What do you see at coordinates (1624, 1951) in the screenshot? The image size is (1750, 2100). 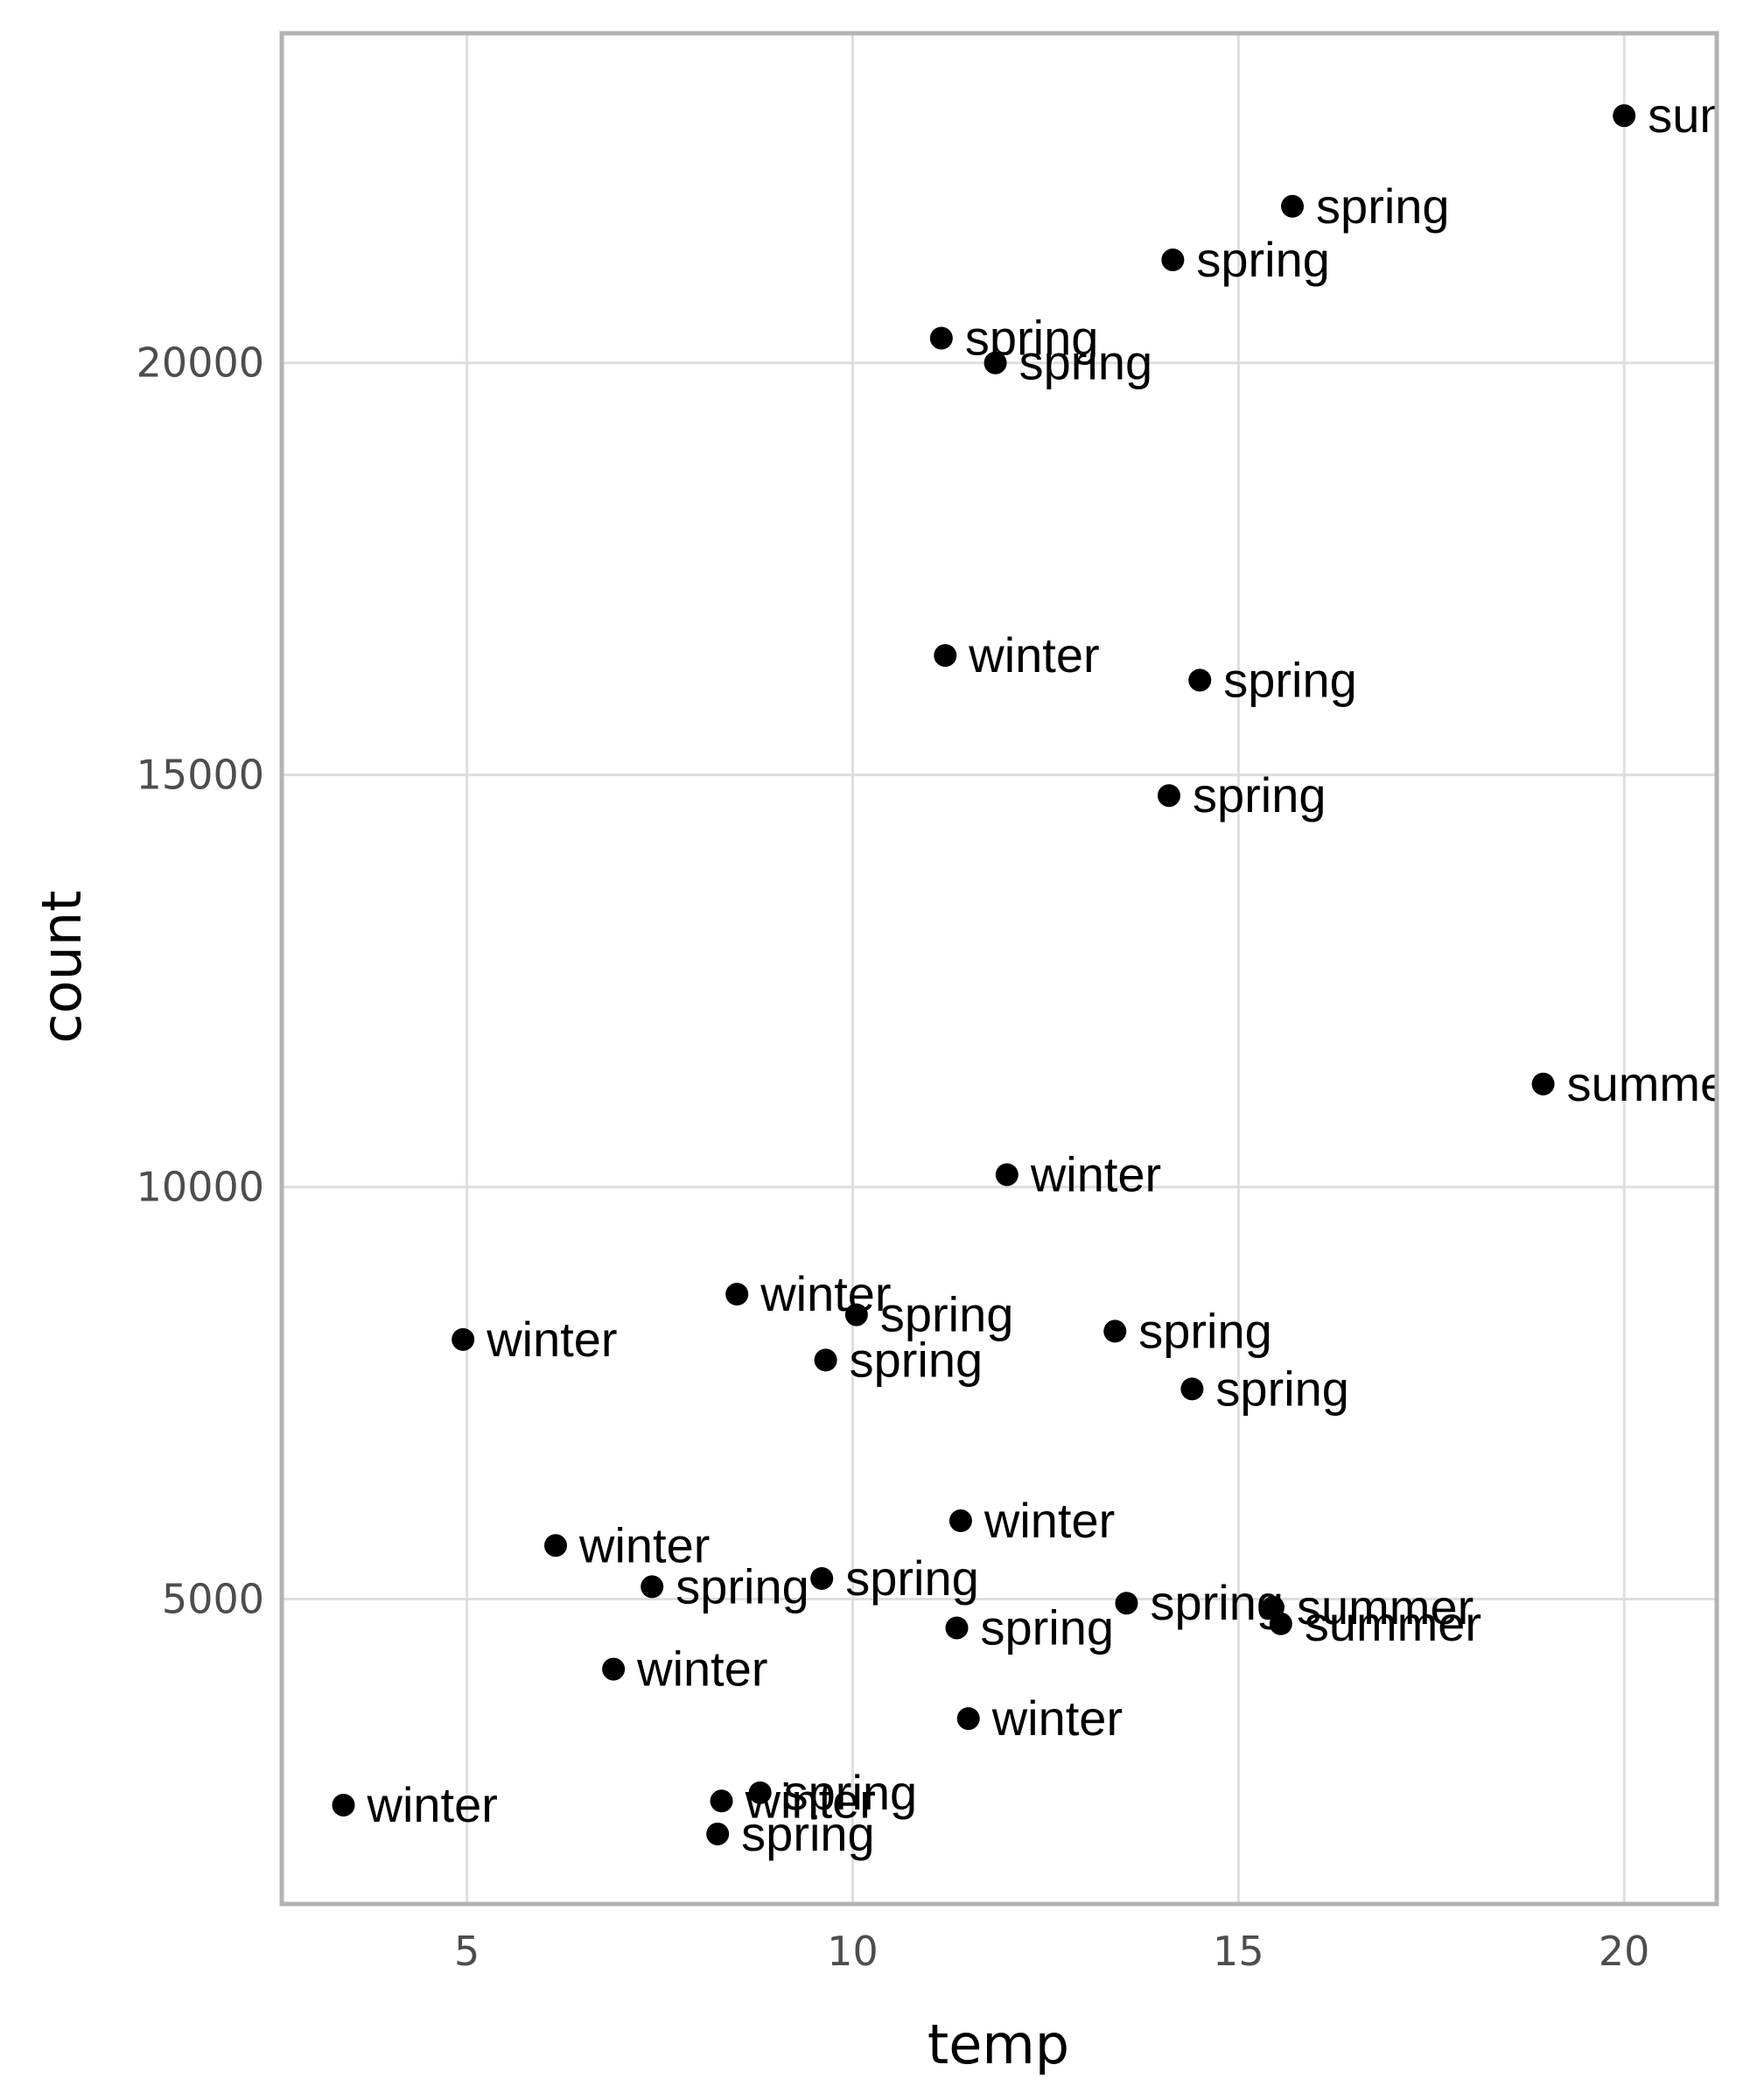 I see `x-tick-label: 20` at bounding box center [1624, 1951].